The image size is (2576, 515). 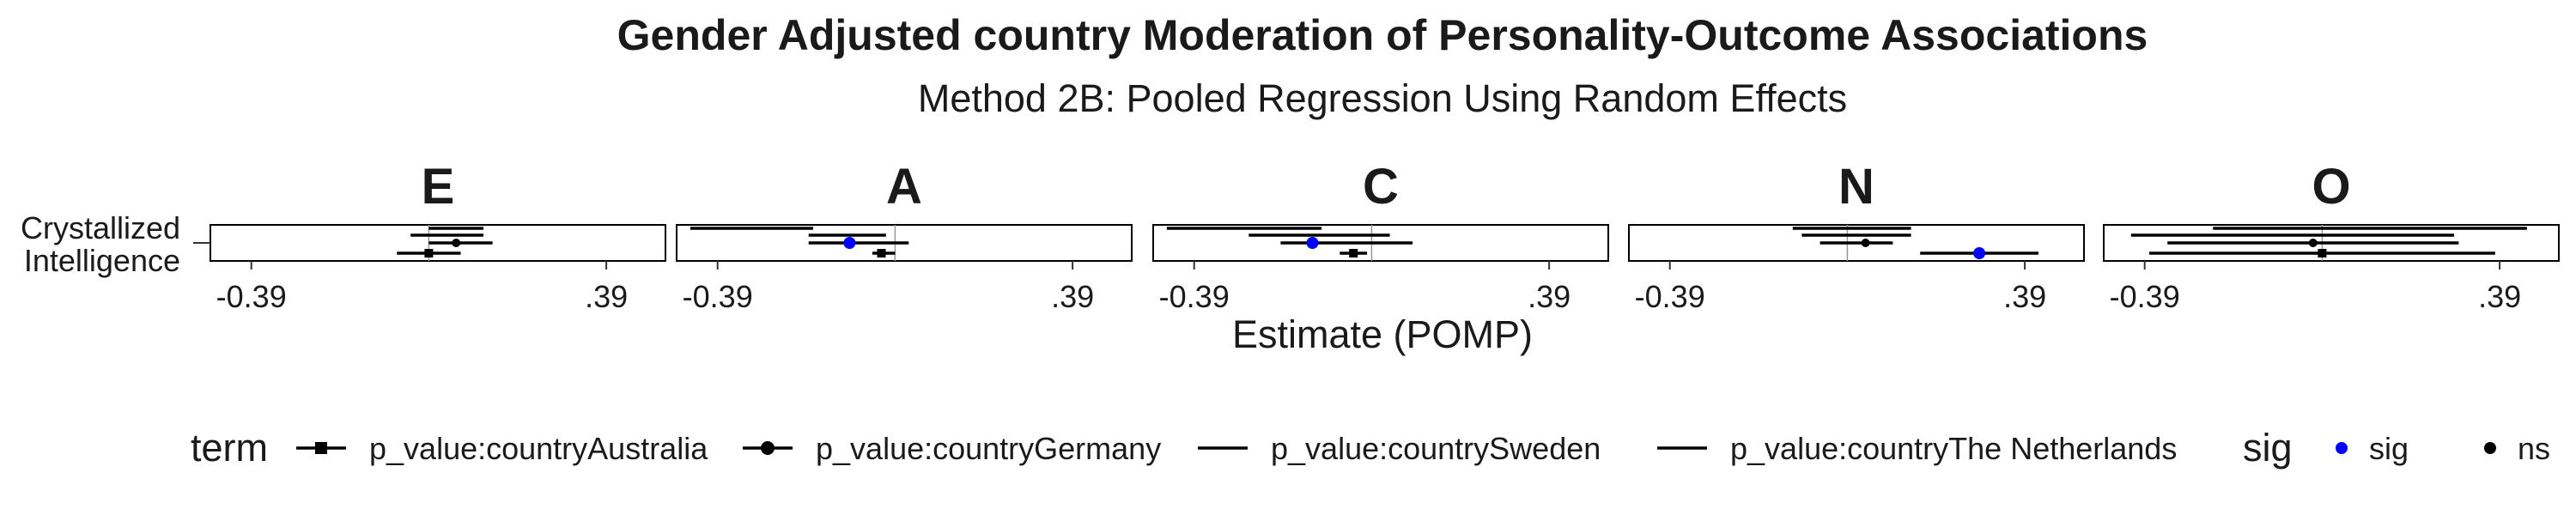 What do you see at coordinates (229, 448) in the screenshot?
I see `legend-term-title: term` at bounding box center [229, 448].